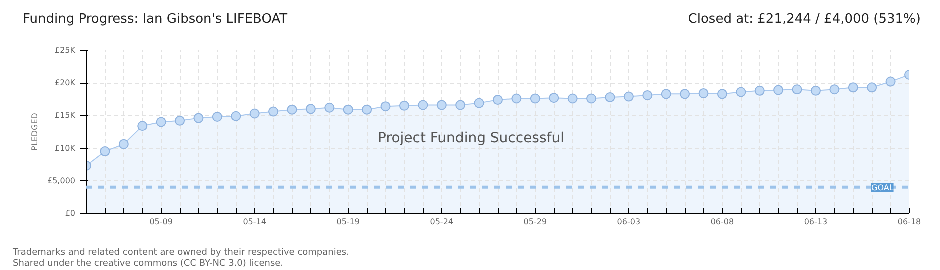 The height and width of the screenshot is (270, 940). What do you see at coordinates (181, 253) in the screenshot?
I see `text: Trademarks and related content are owned by their respective companies.` at bounding box center [181, 253].